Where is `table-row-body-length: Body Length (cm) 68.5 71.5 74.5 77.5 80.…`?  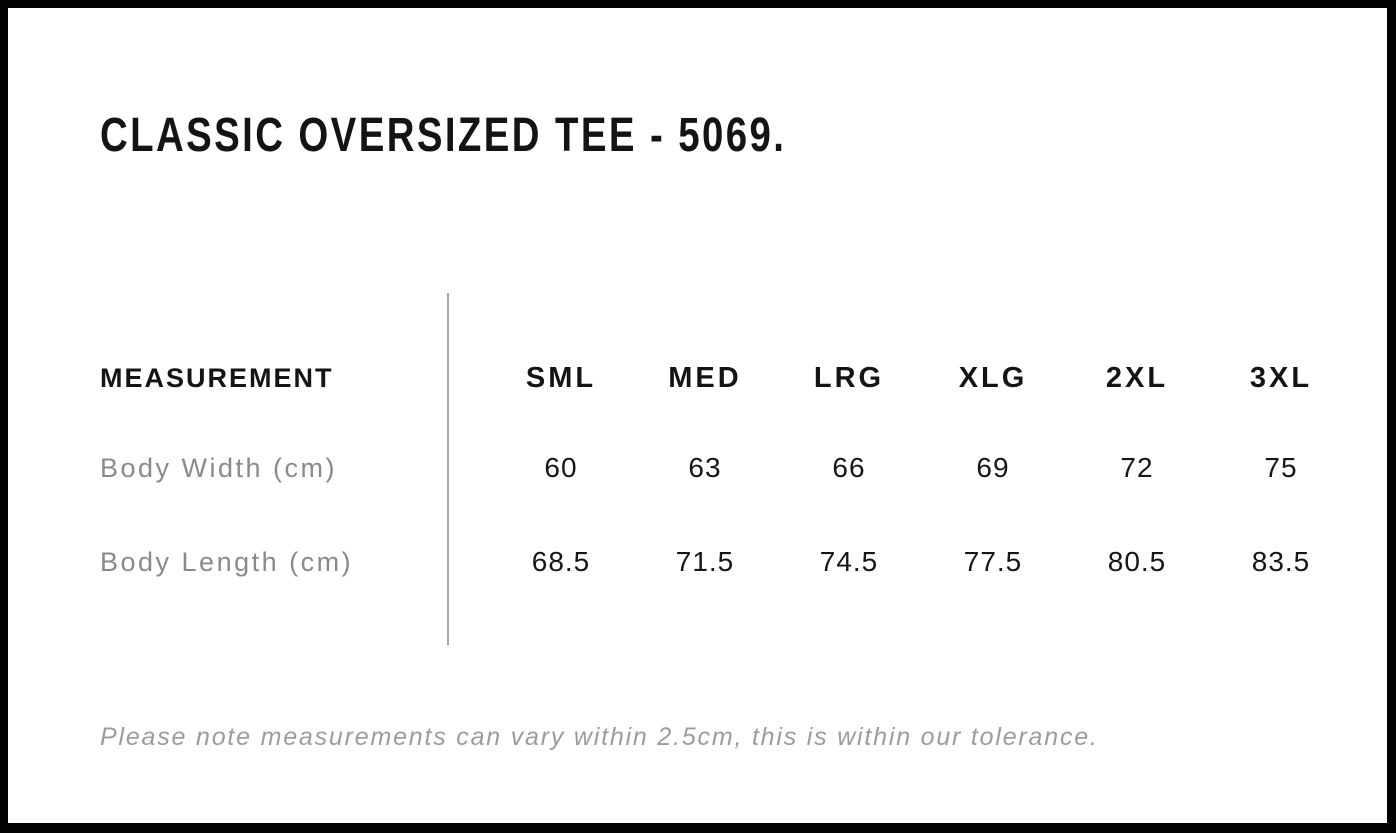 table-row-body-length: Body Length (cm) 68.5 71.5 74.5 77.5 80.… is located at coordinates (726, 562).